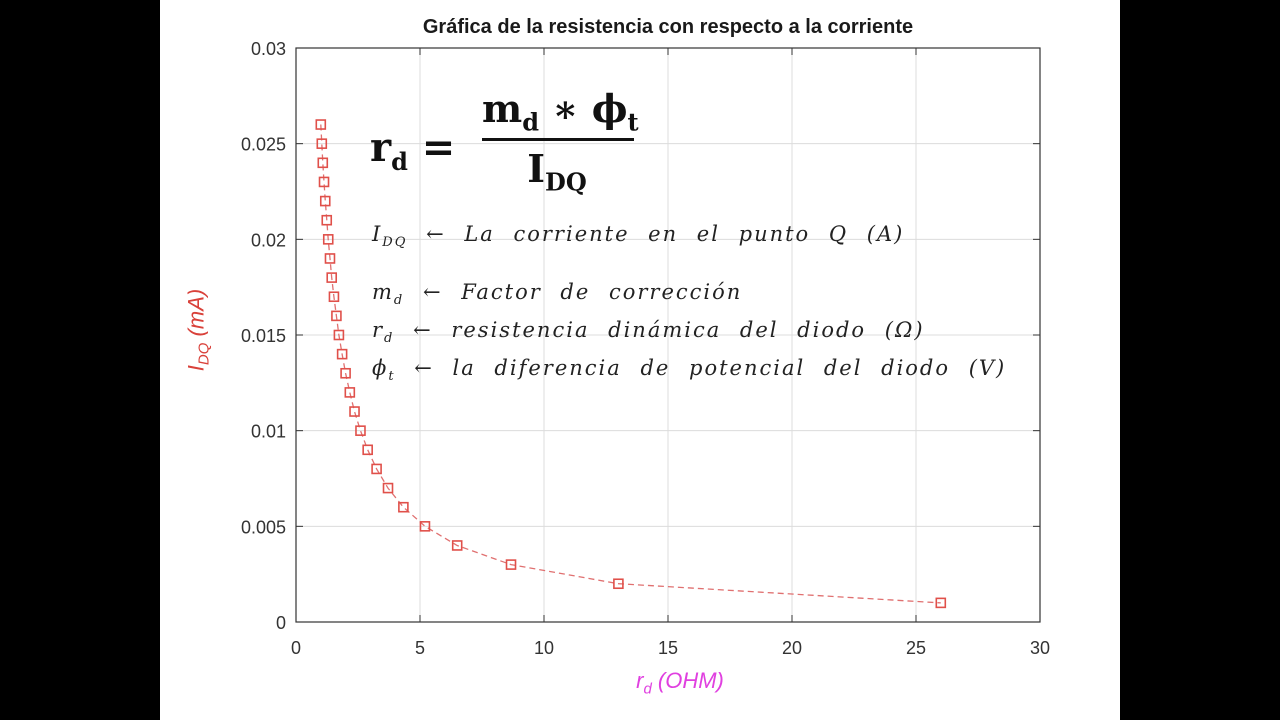 Image resolution: width=1280 pixels, height=720 pixels. What do you see at coordinates (438, 147) in the screenshot?
I see `formula-equals: =` at bounding box center [438, 147].